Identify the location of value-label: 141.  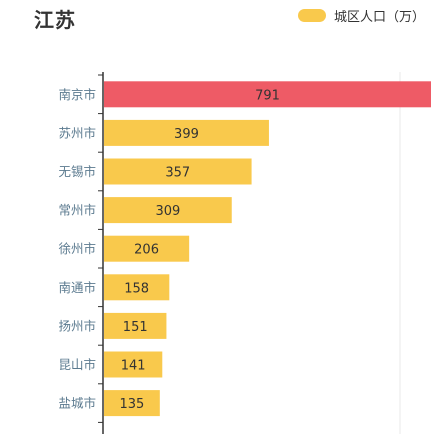
(133, 366).